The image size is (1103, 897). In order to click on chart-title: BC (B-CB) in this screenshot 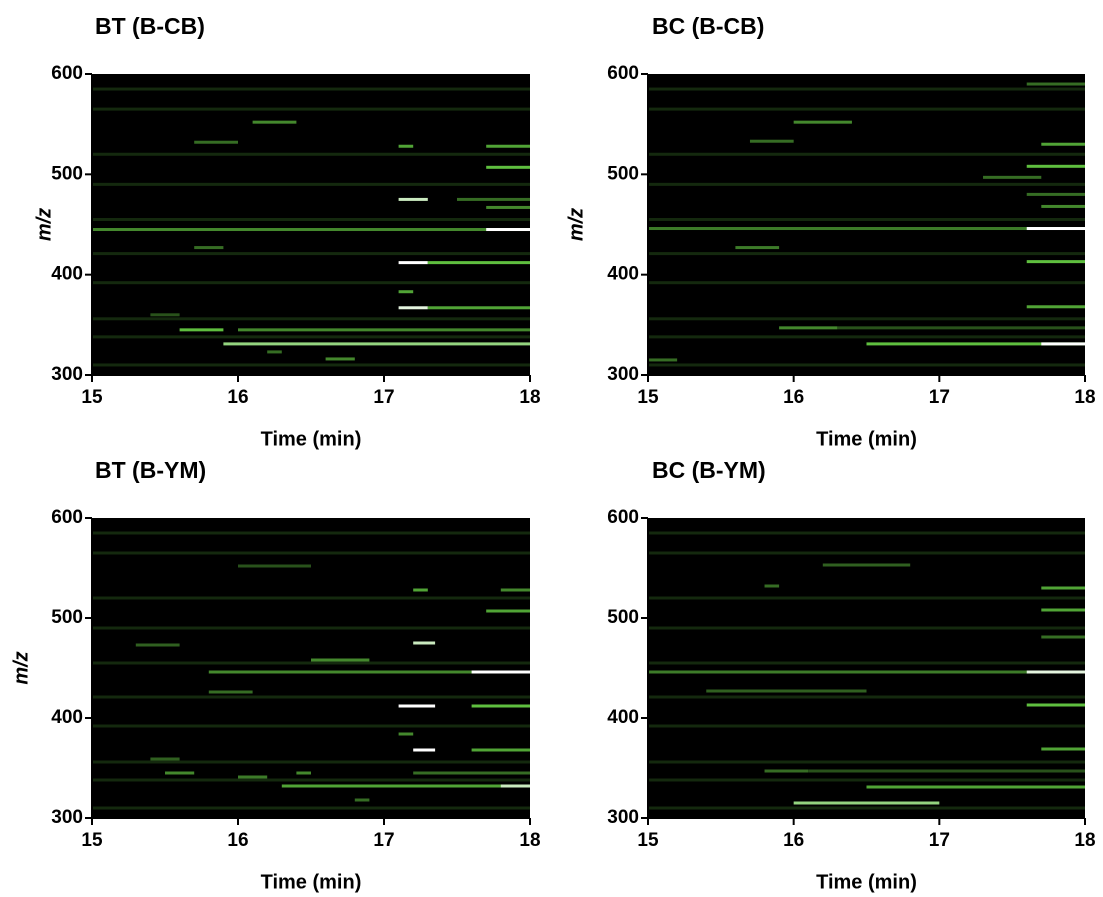, I will do `click(708, 26)`.